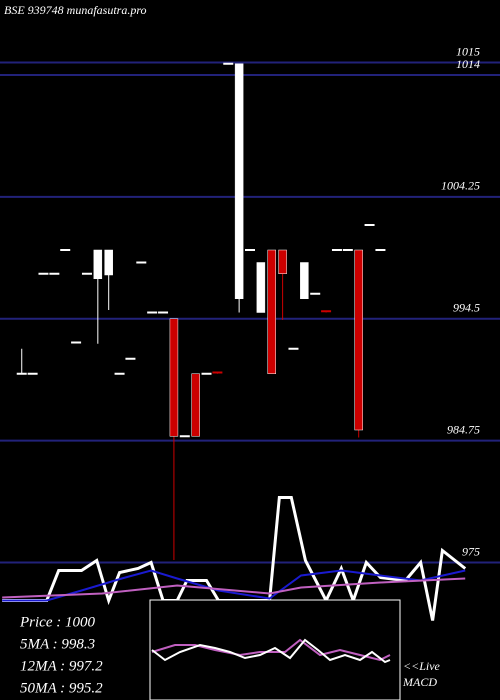 This screenshot has height=700, width=500. I want to click on legend-entry: 50MA : 995.2, so click(61, 688).